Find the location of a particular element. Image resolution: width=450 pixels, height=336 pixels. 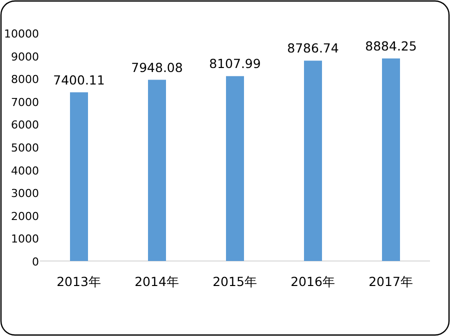

data-label: 7400.11 is located at coordinates (79, 80).